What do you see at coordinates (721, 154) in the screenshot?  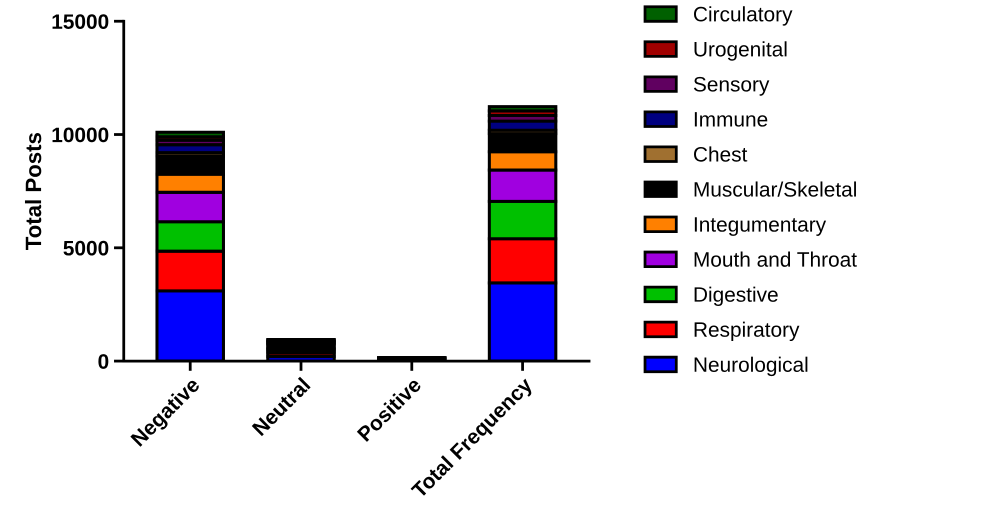 I see `legend-label: Chest` at bounding box center [721, 154].